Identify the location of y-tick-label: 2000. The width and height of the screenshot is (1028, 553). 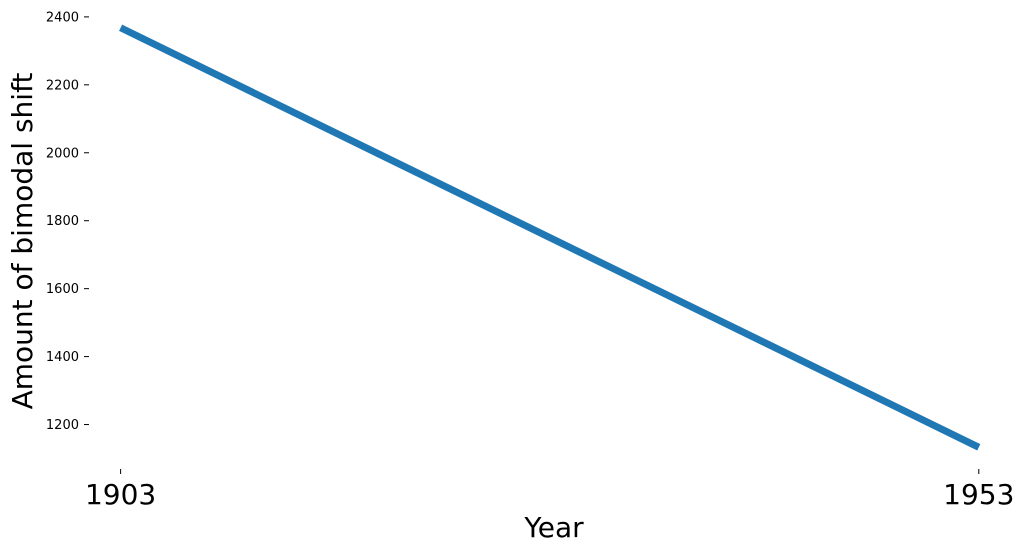
(62, 153).